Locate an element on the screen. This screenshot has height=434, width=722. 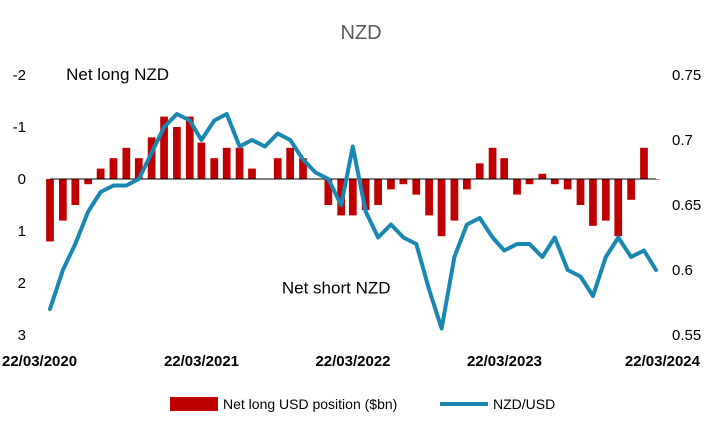
right-axis-tick-label: 0.55 is located at coordinates (686, 335).